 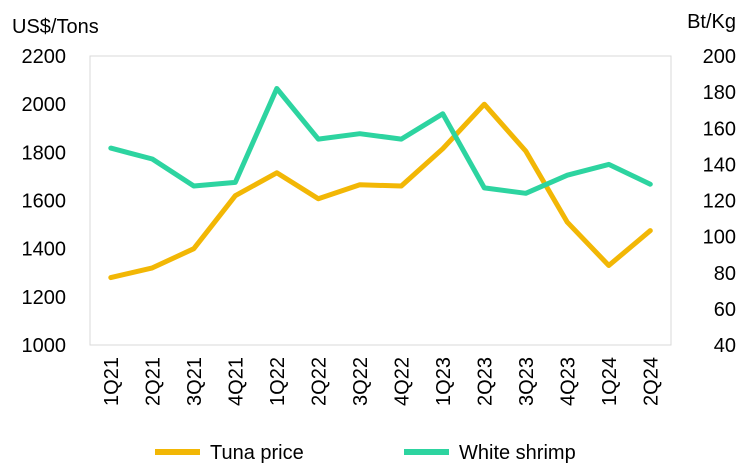 I want to click on x-axis-tick-label: 3Q21, so click(x=195, y=381).